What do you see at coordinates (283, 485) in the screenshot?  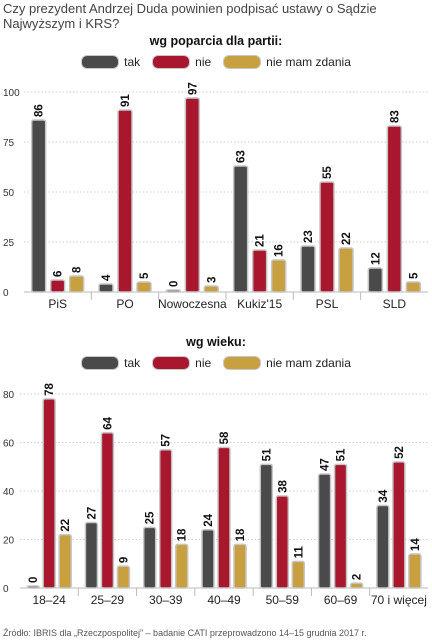 I see `value-label: 38` at bounding box center [283, 485].